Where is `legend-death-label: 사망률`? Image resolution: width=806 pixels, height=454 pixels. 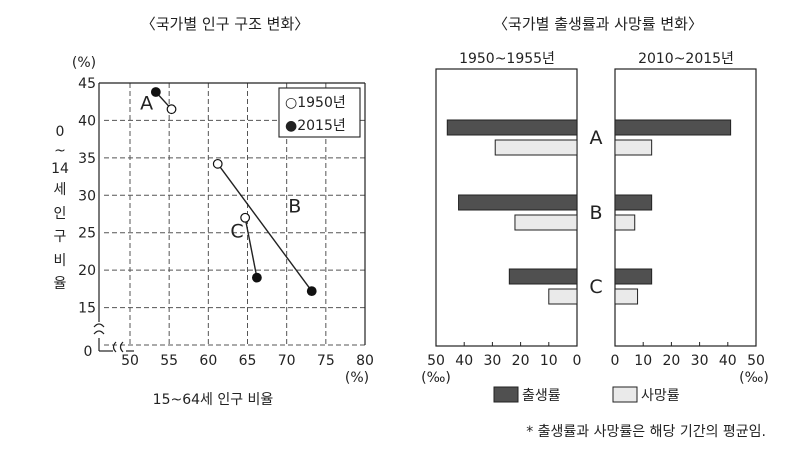 legend-death-label: 사망률 is located at coordinates (660, 396).